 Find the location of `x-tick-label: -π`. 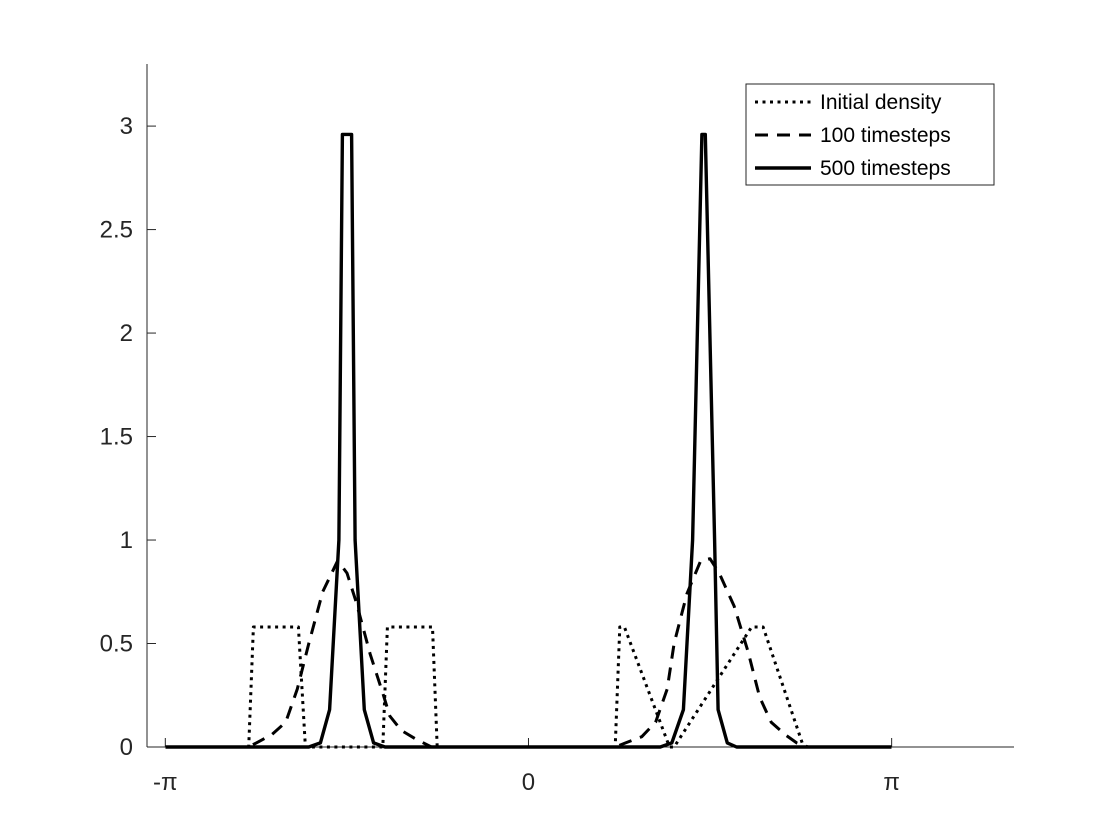

x-tick-label: -π is located at coordinates (165, 782).